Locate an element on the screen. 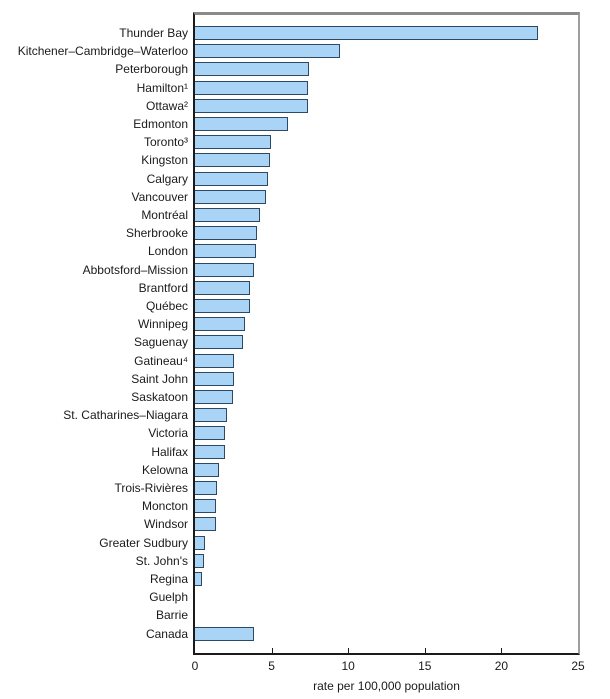  bar-saskatoon is located at coordinates (214, 397).